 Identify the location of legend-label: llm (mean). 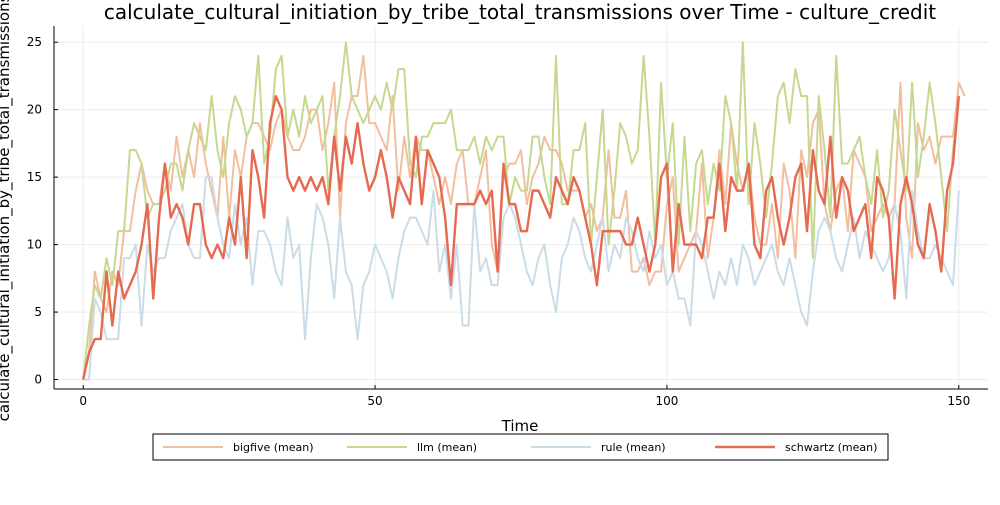
(447, 447).